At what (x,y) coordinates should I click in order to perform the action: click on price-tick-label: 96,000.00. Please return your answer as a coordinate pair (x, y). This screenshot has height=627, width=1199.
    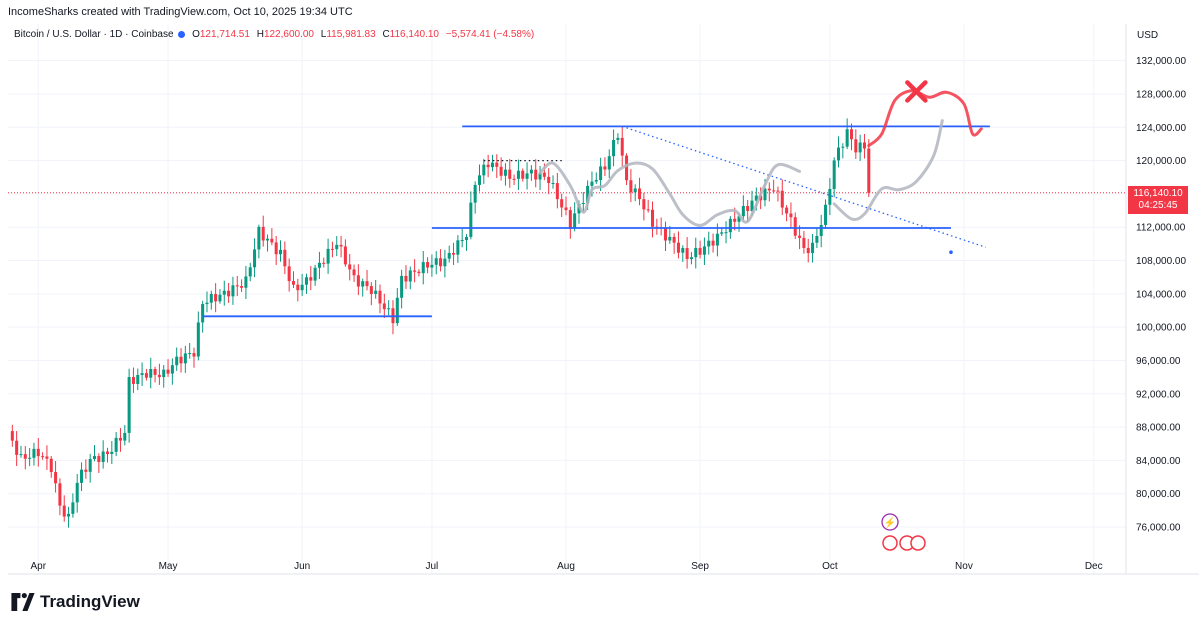
    Looking at the image, I should click on (1158, 361).